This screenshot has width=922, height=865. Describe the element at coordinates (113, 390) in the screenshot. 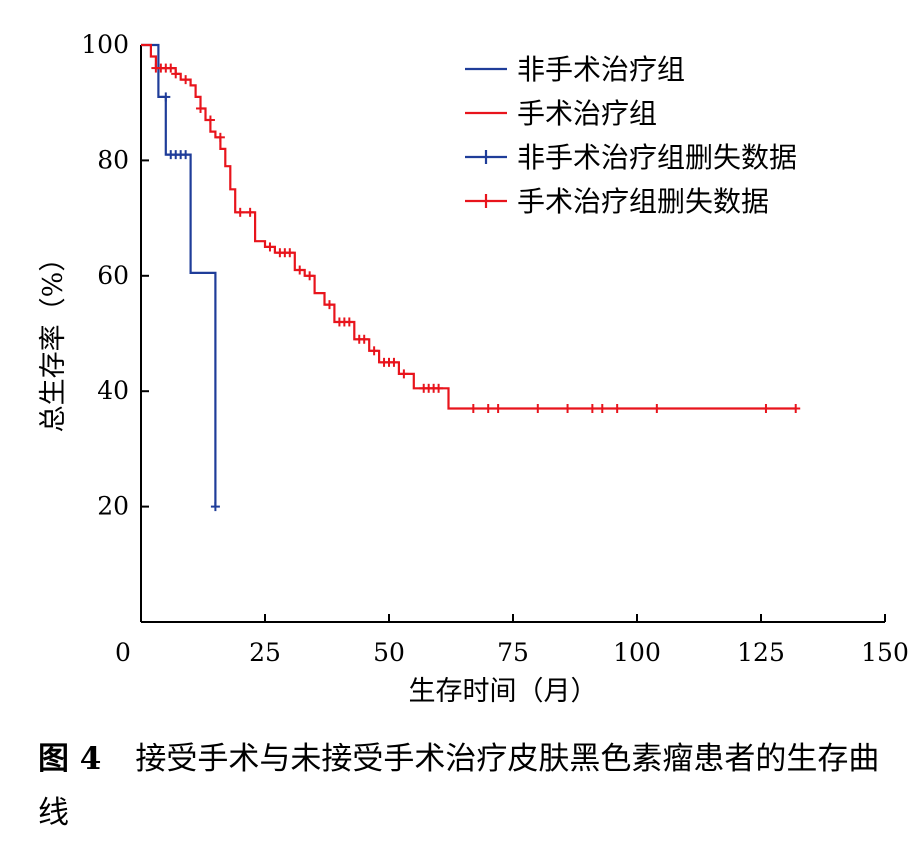

I see `y-tick-label: 40` at that location.